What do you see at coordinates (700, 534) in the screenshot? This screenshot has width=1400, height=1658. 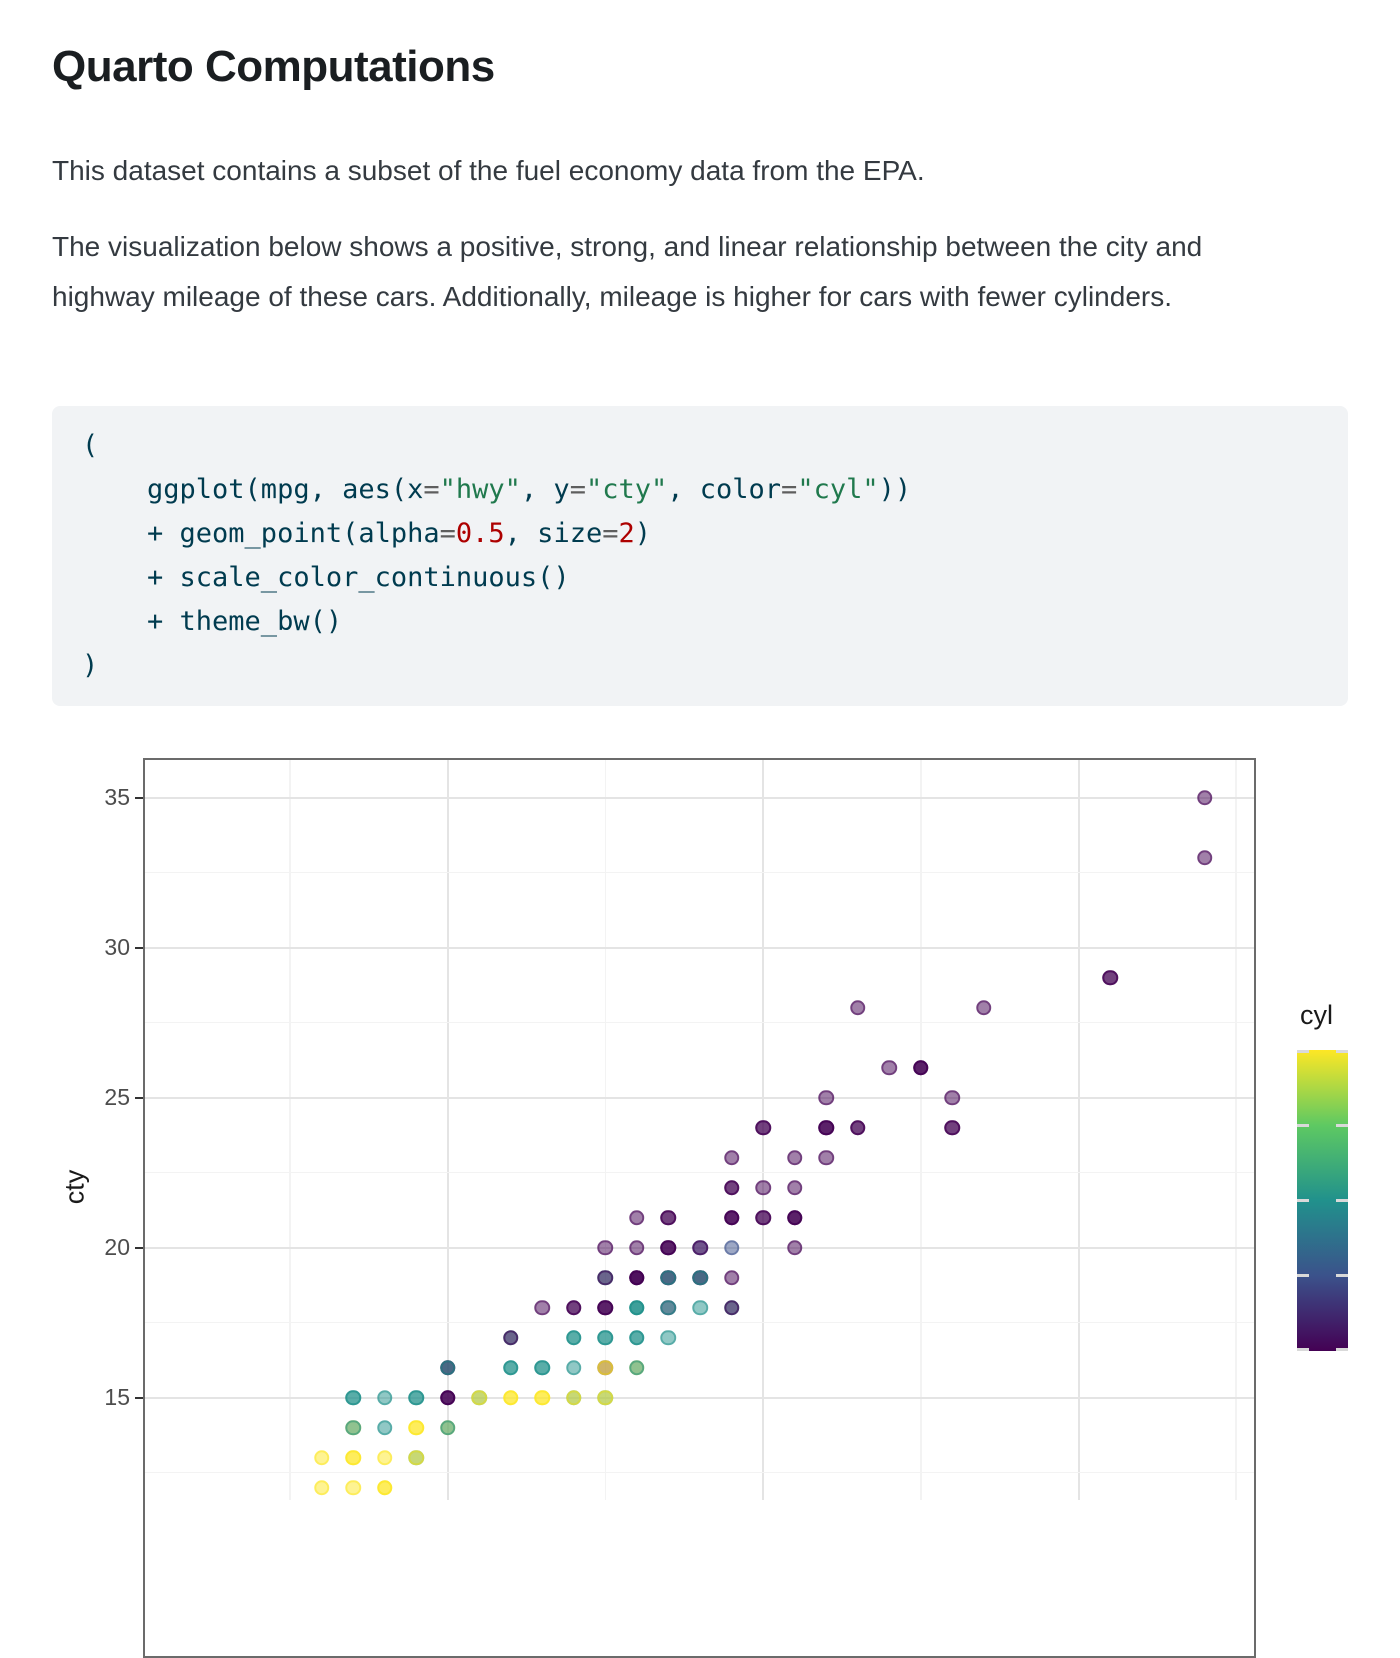 I see `code-line: + geom_point(alpha=0.5, size=2)` at bounding box center [700, 534].